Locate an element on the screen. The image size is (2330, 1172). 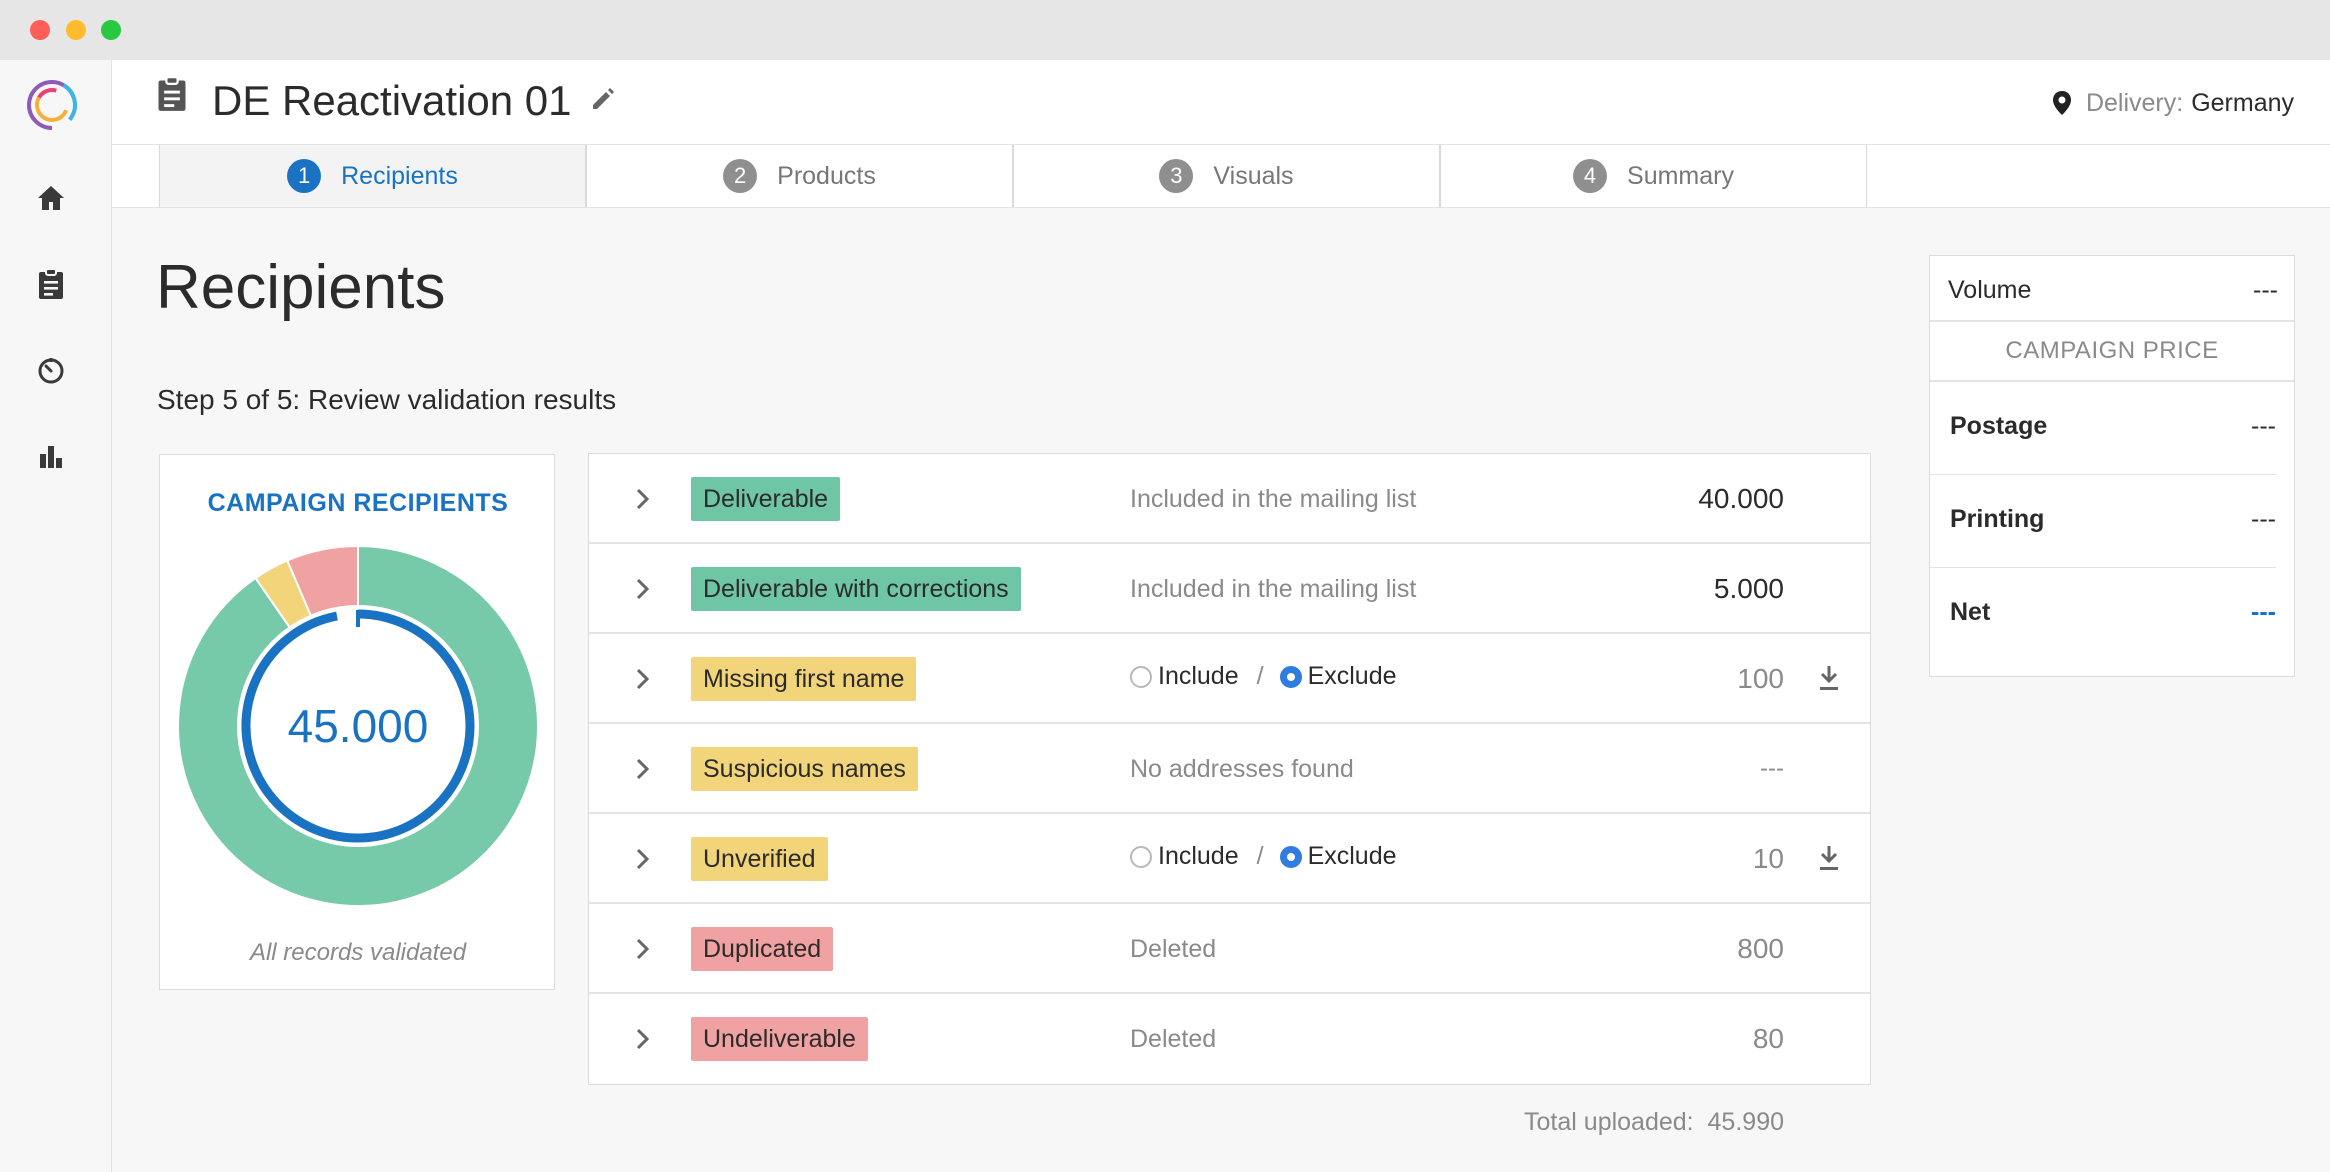
delivery-country: Germany is located at coordinates (2242, 103).